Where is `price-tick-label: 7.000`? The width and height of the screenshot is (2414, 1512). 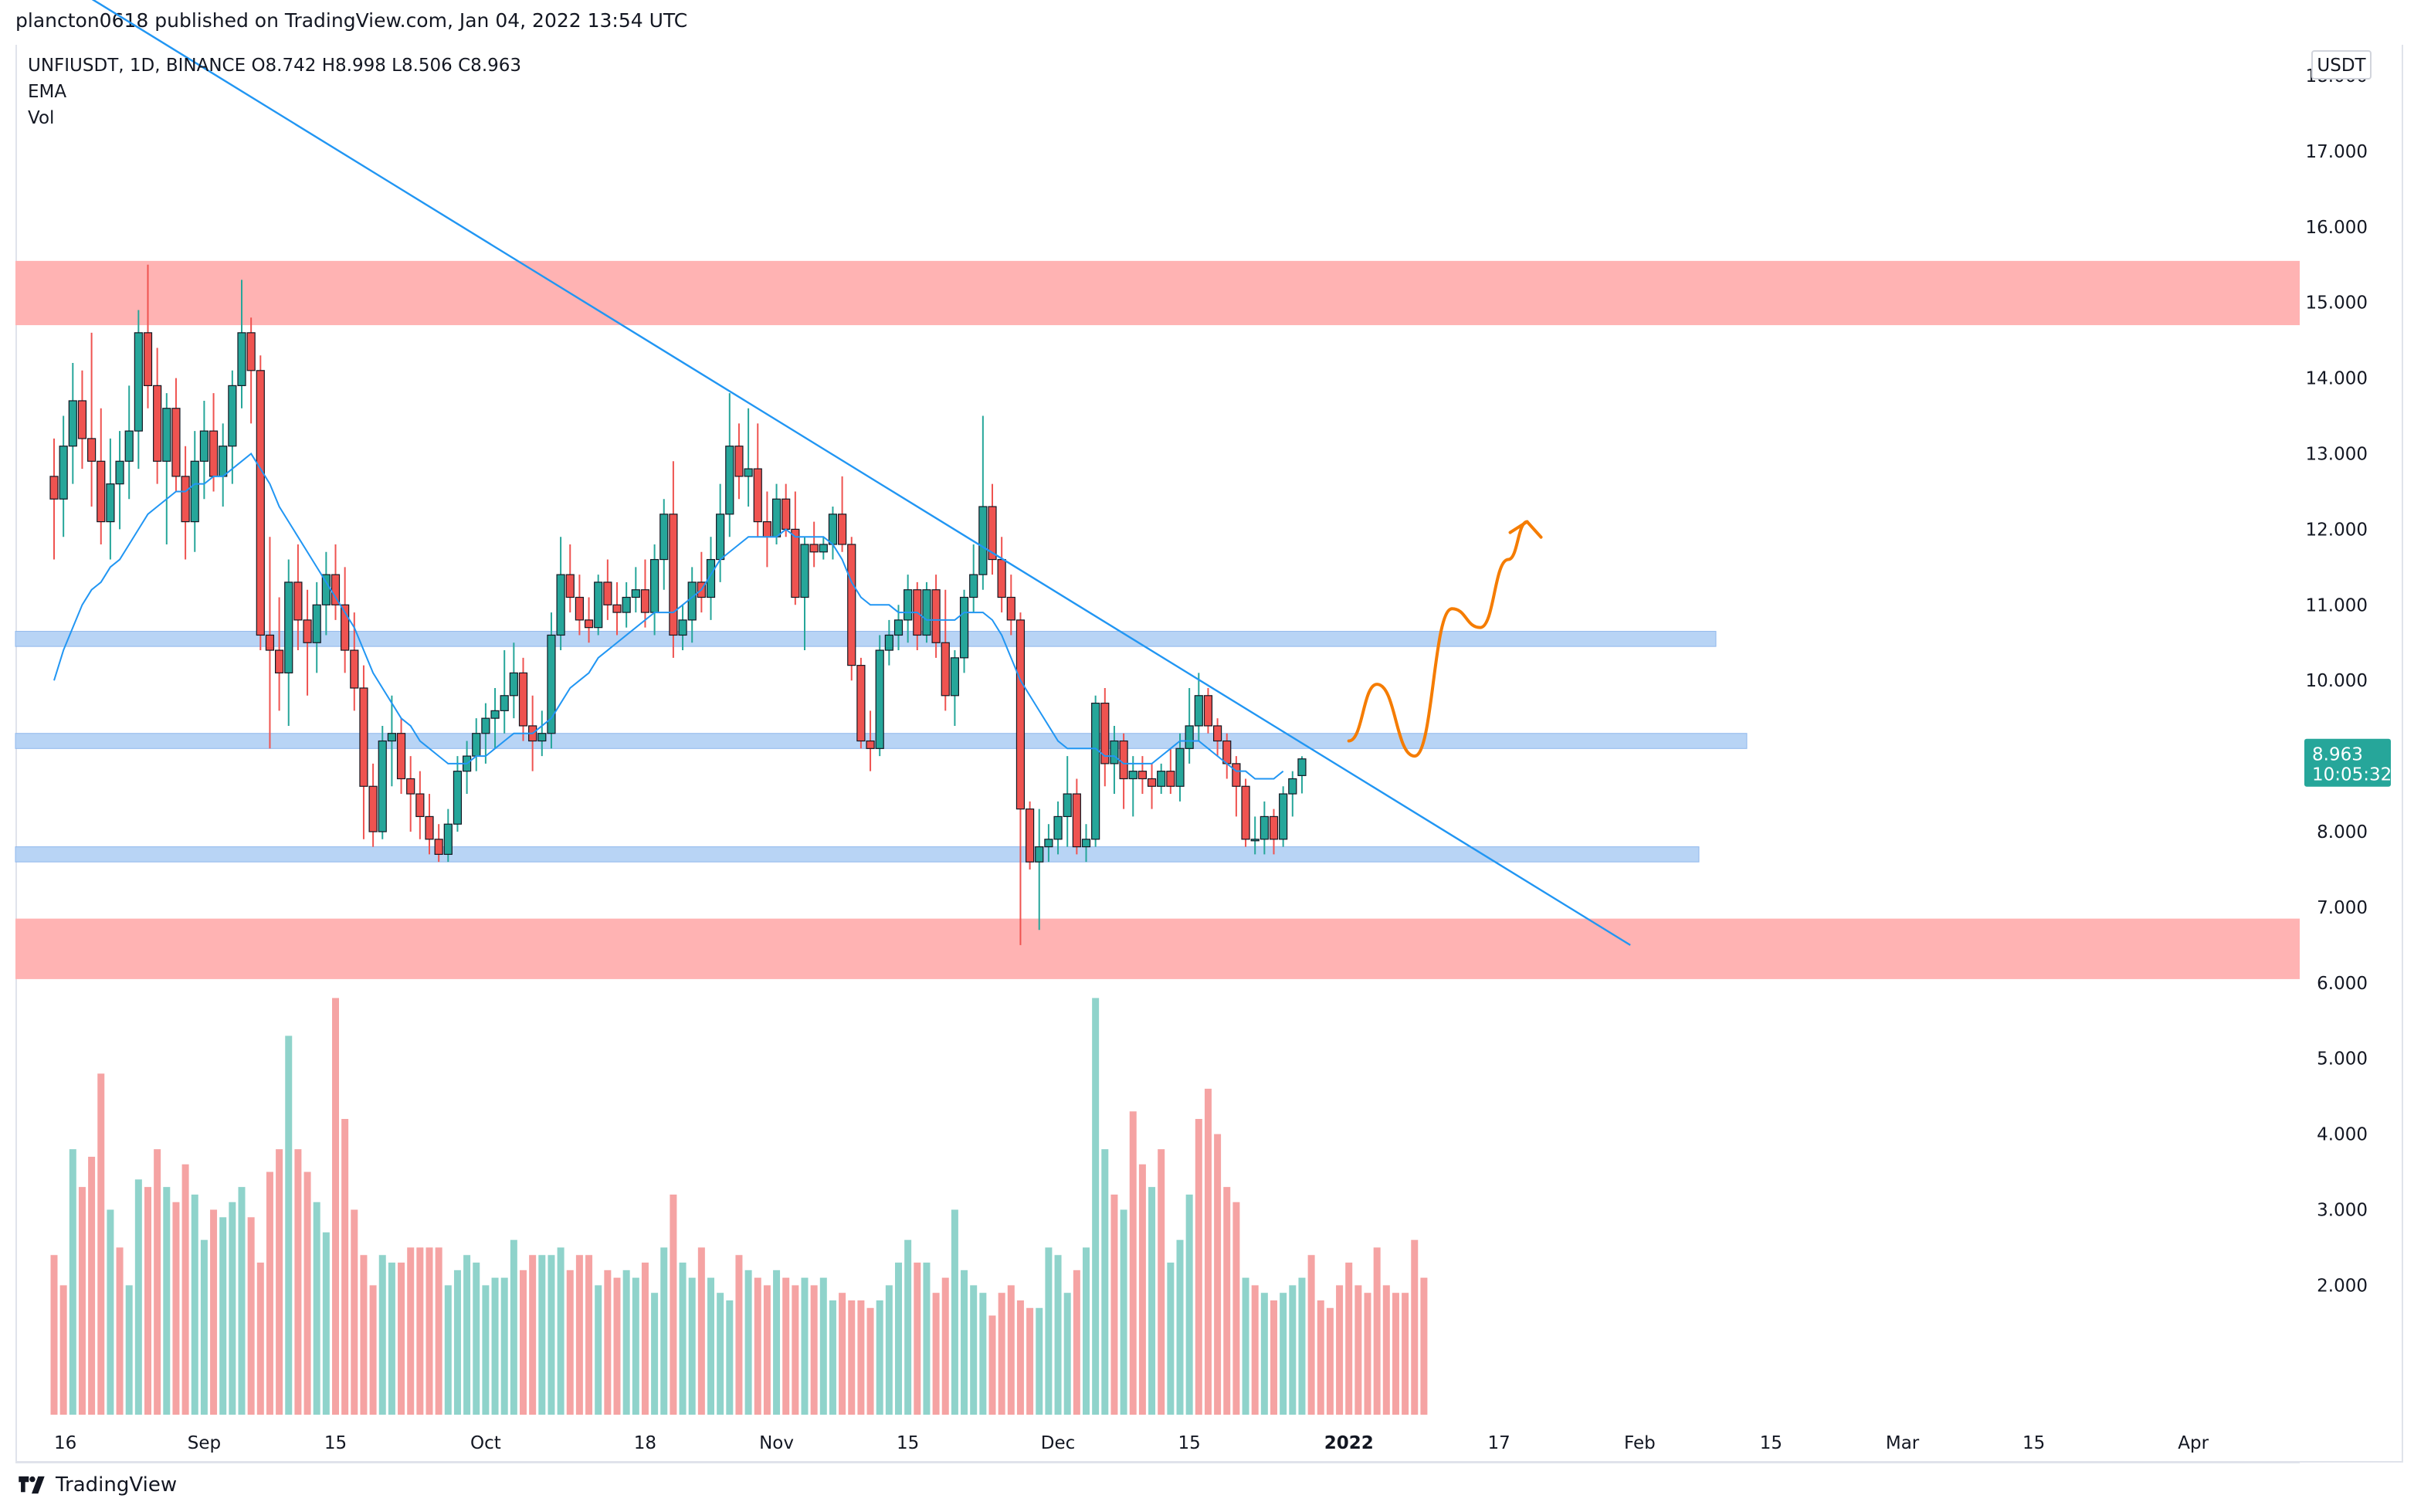
price-tick-label: 7.000 is located at coordinates (2342, 908).